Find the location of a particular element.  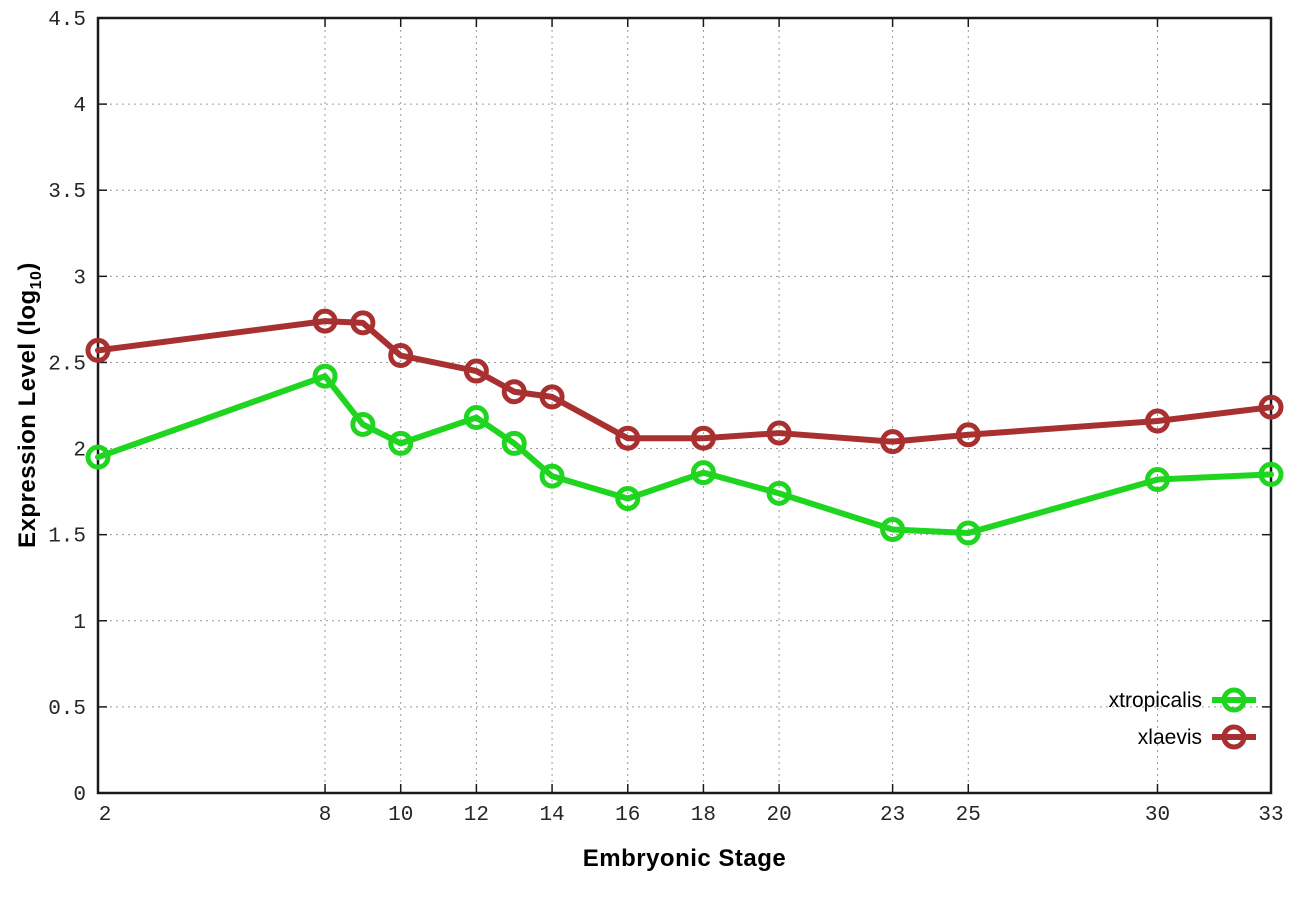

y-axis-title-subscript: 10 is located at coordinates (36, 280).